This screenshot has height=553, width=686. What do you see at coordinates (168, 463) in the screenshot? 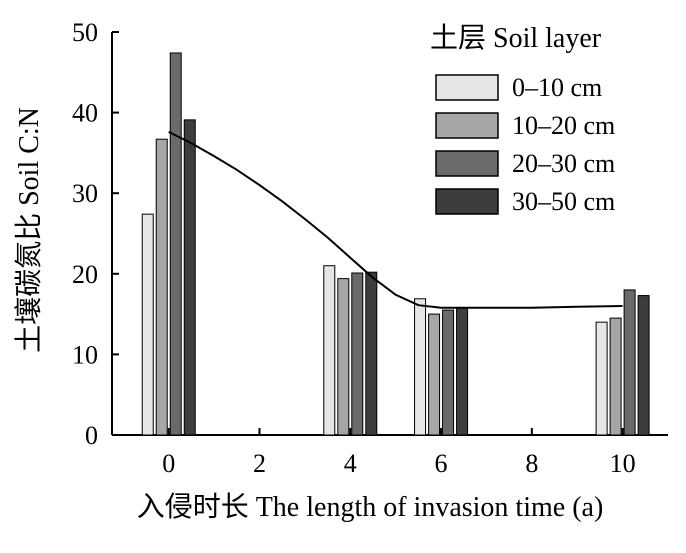
I see `x-tick-label: 0` at bounding box center [168, 463].